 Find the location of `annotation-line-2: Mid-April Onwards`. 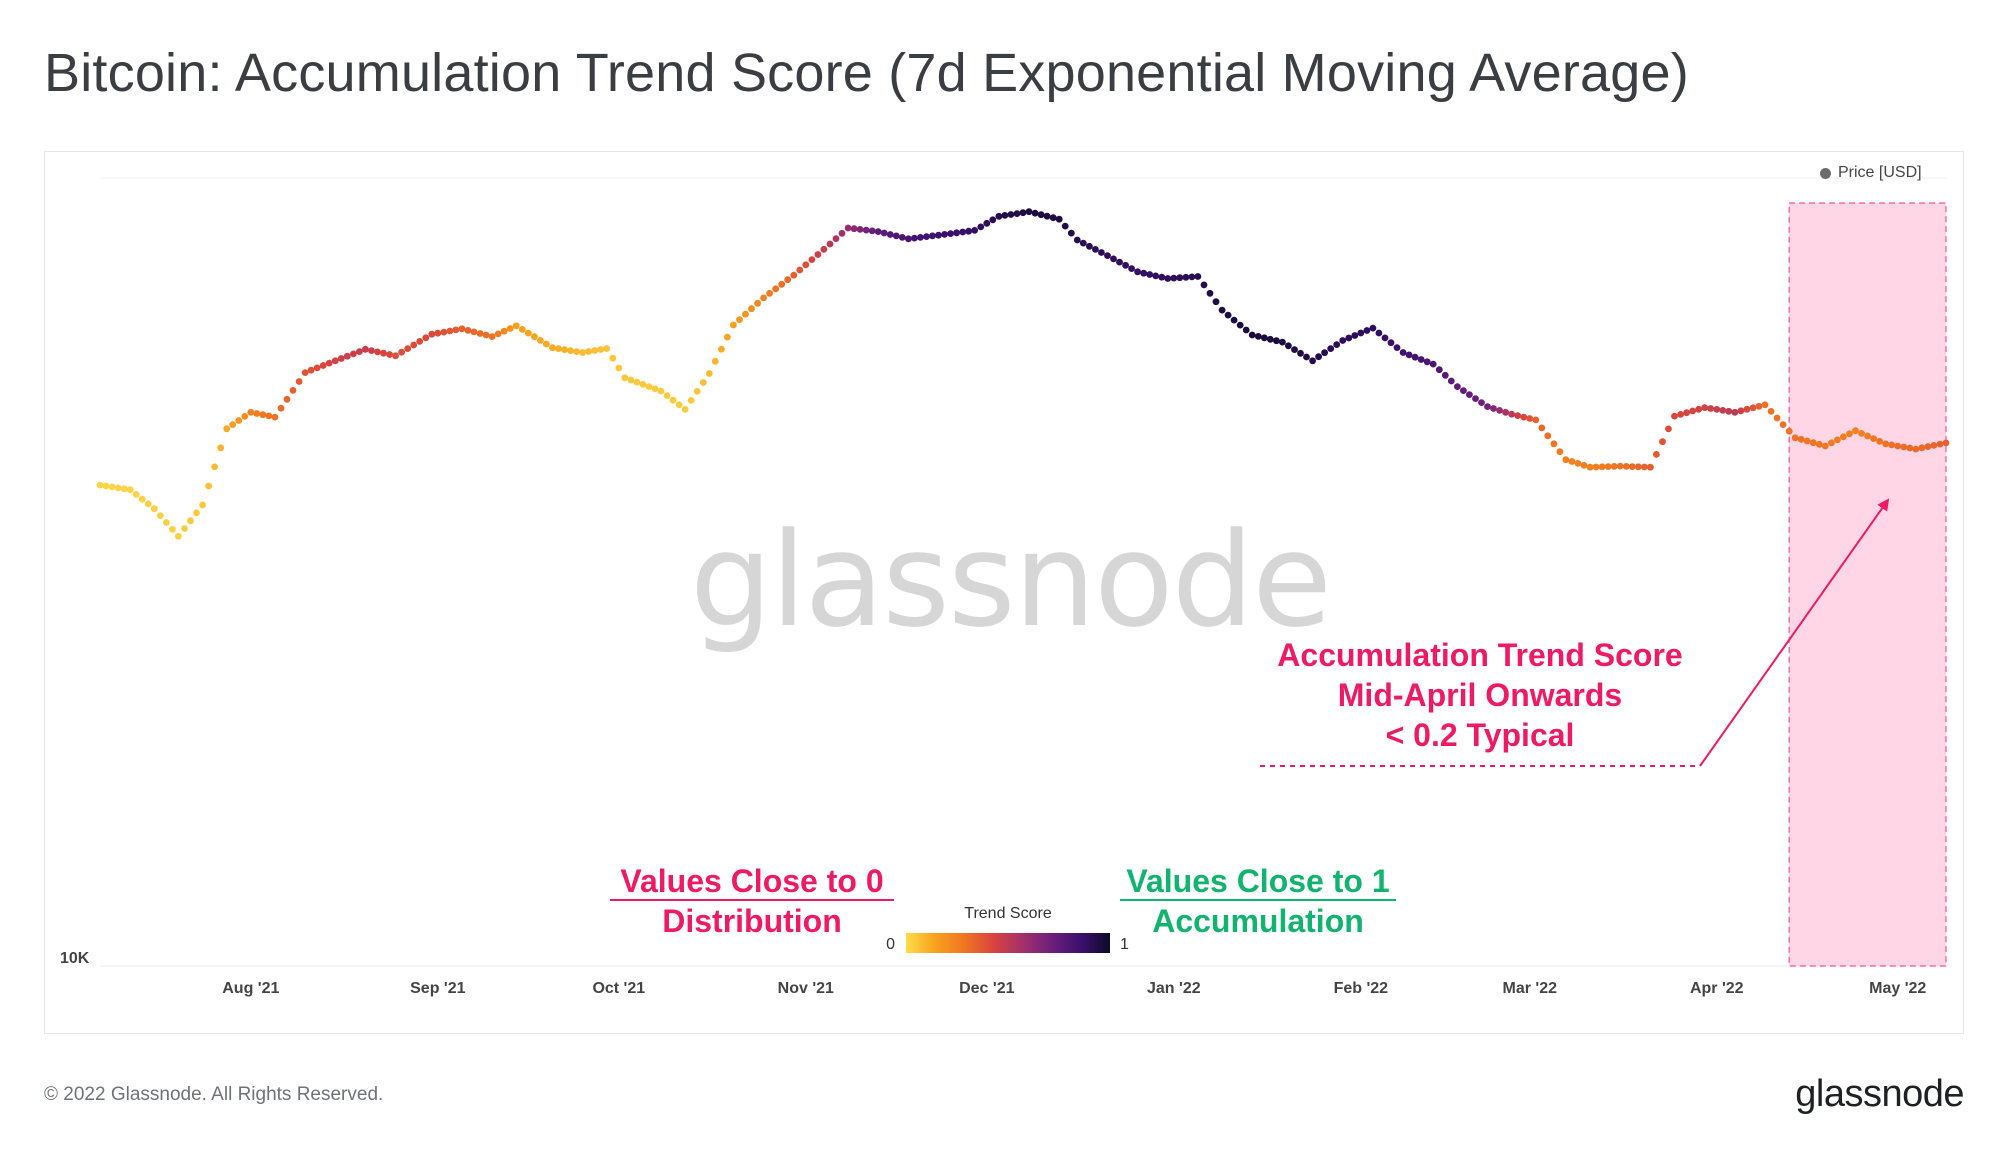

annotation-line-2: Mid-April Onwards is located at coordinates (1480, 695).